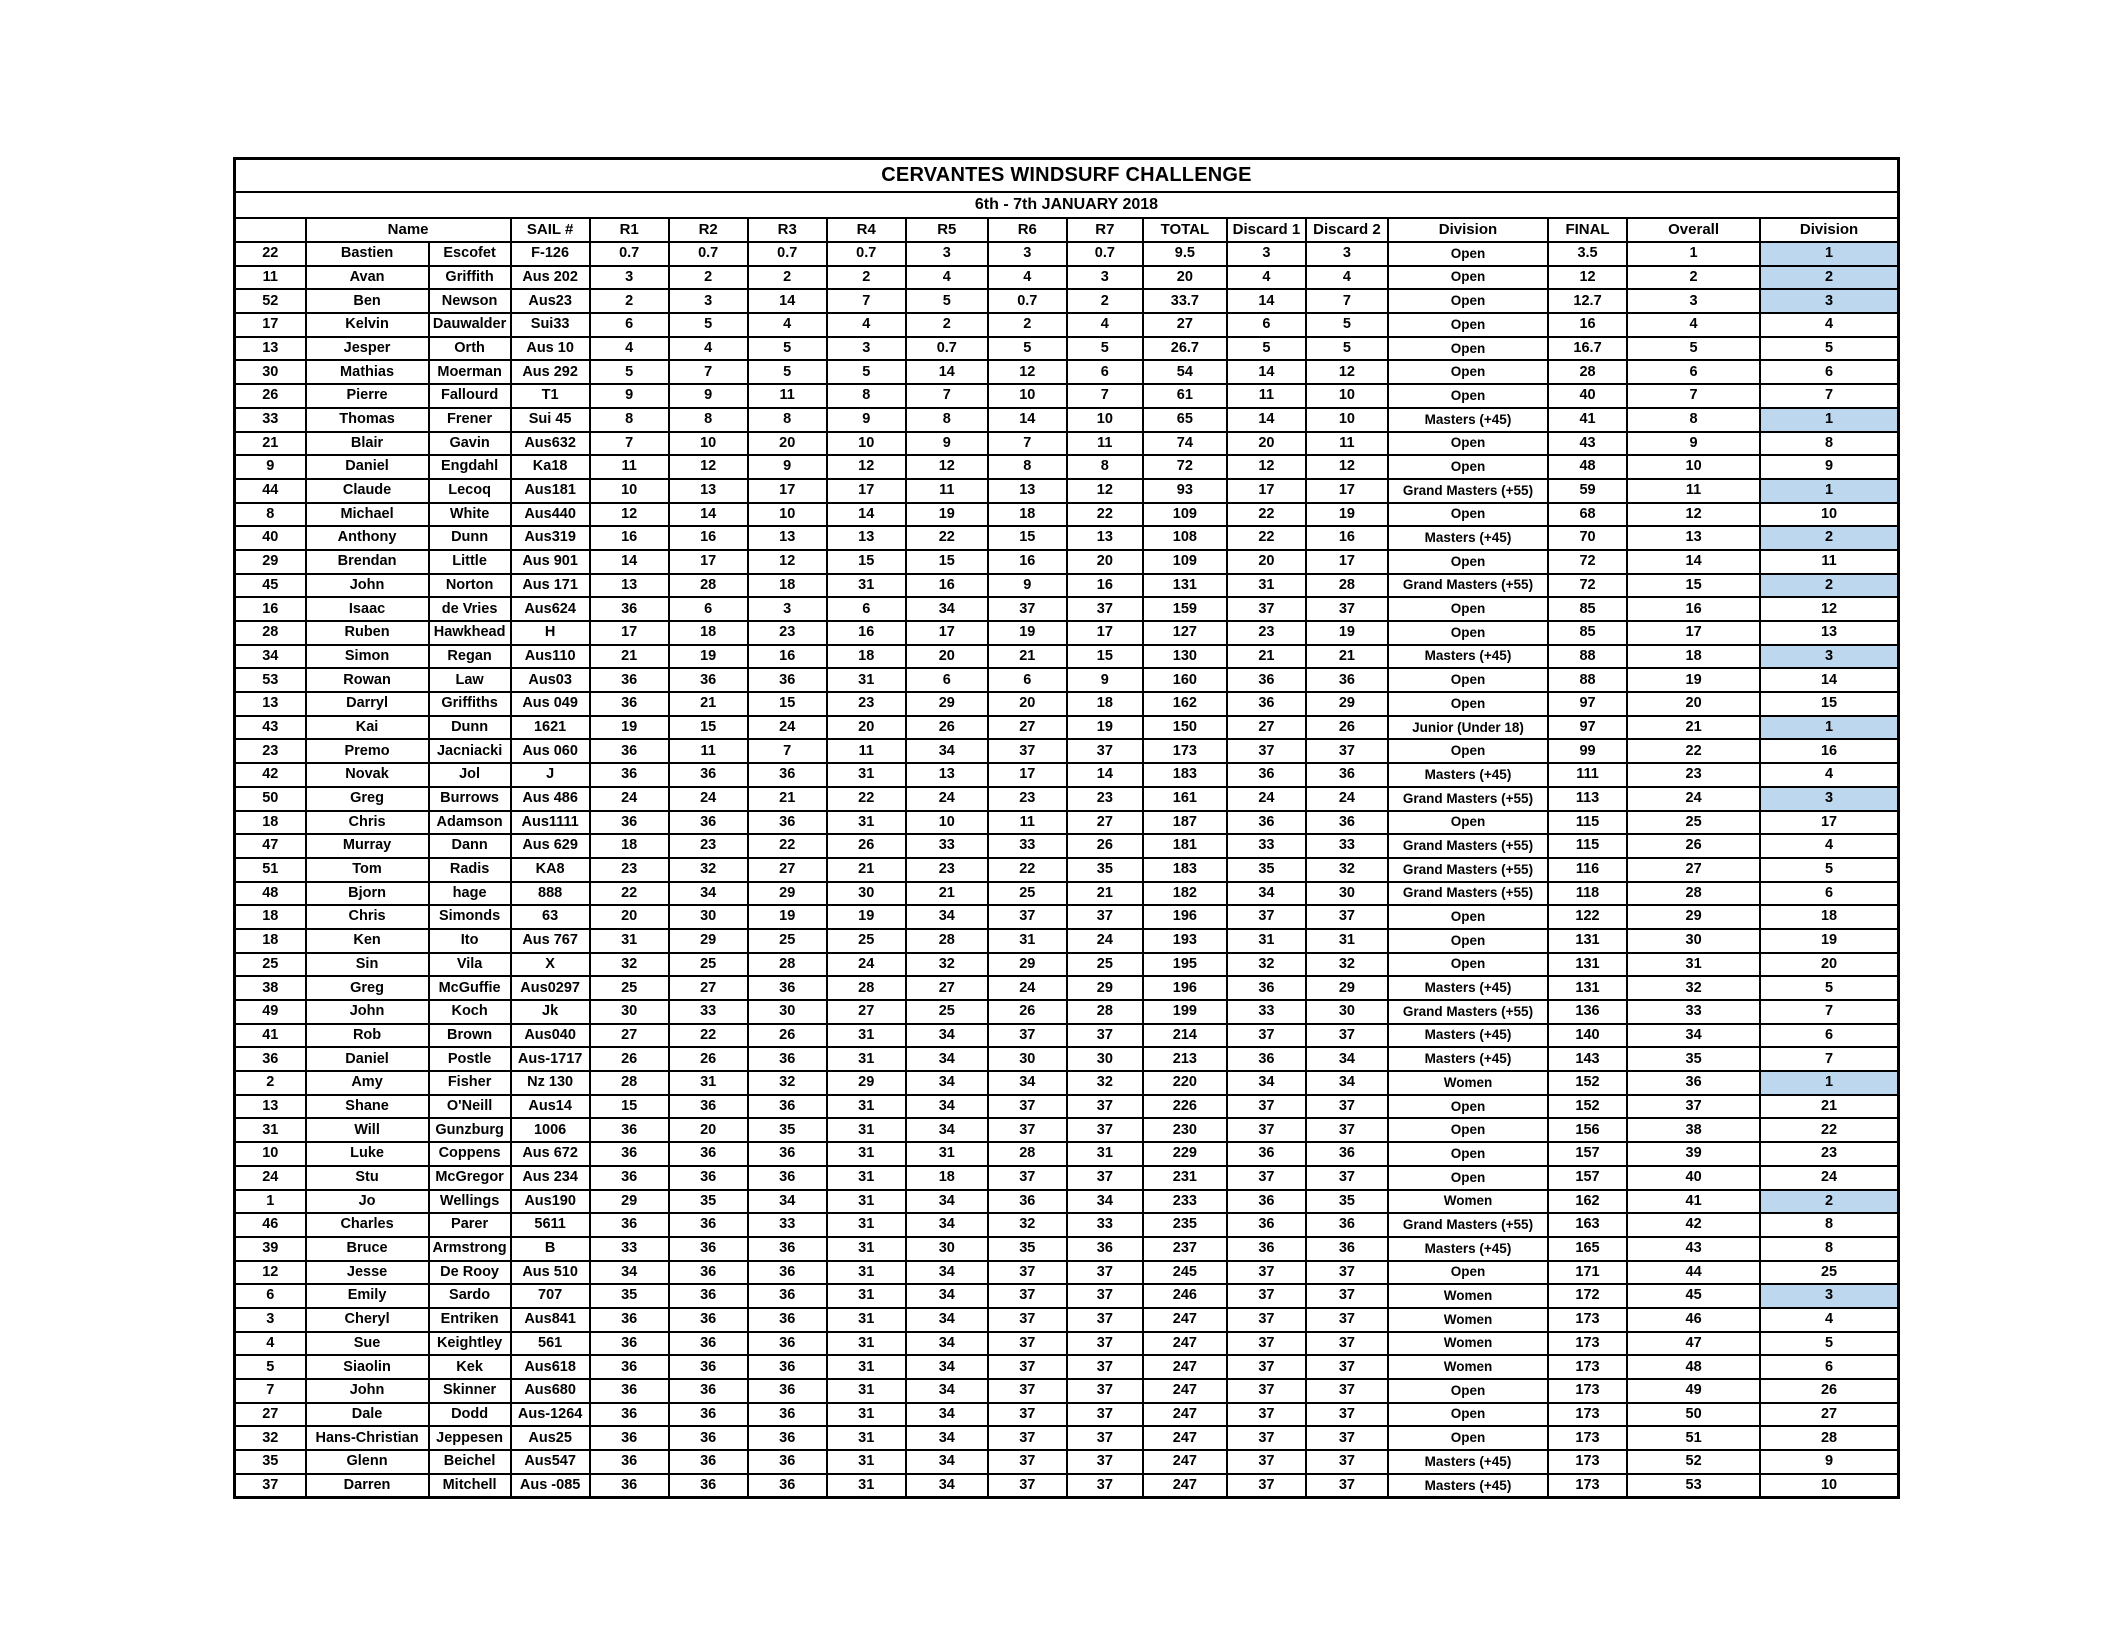 This screenshot has height=1632, width=2113. What do you see at coordinates (1694, 869) in the screenshot?
I see `overall-cell: 27` at bounding box center [1694, 869].